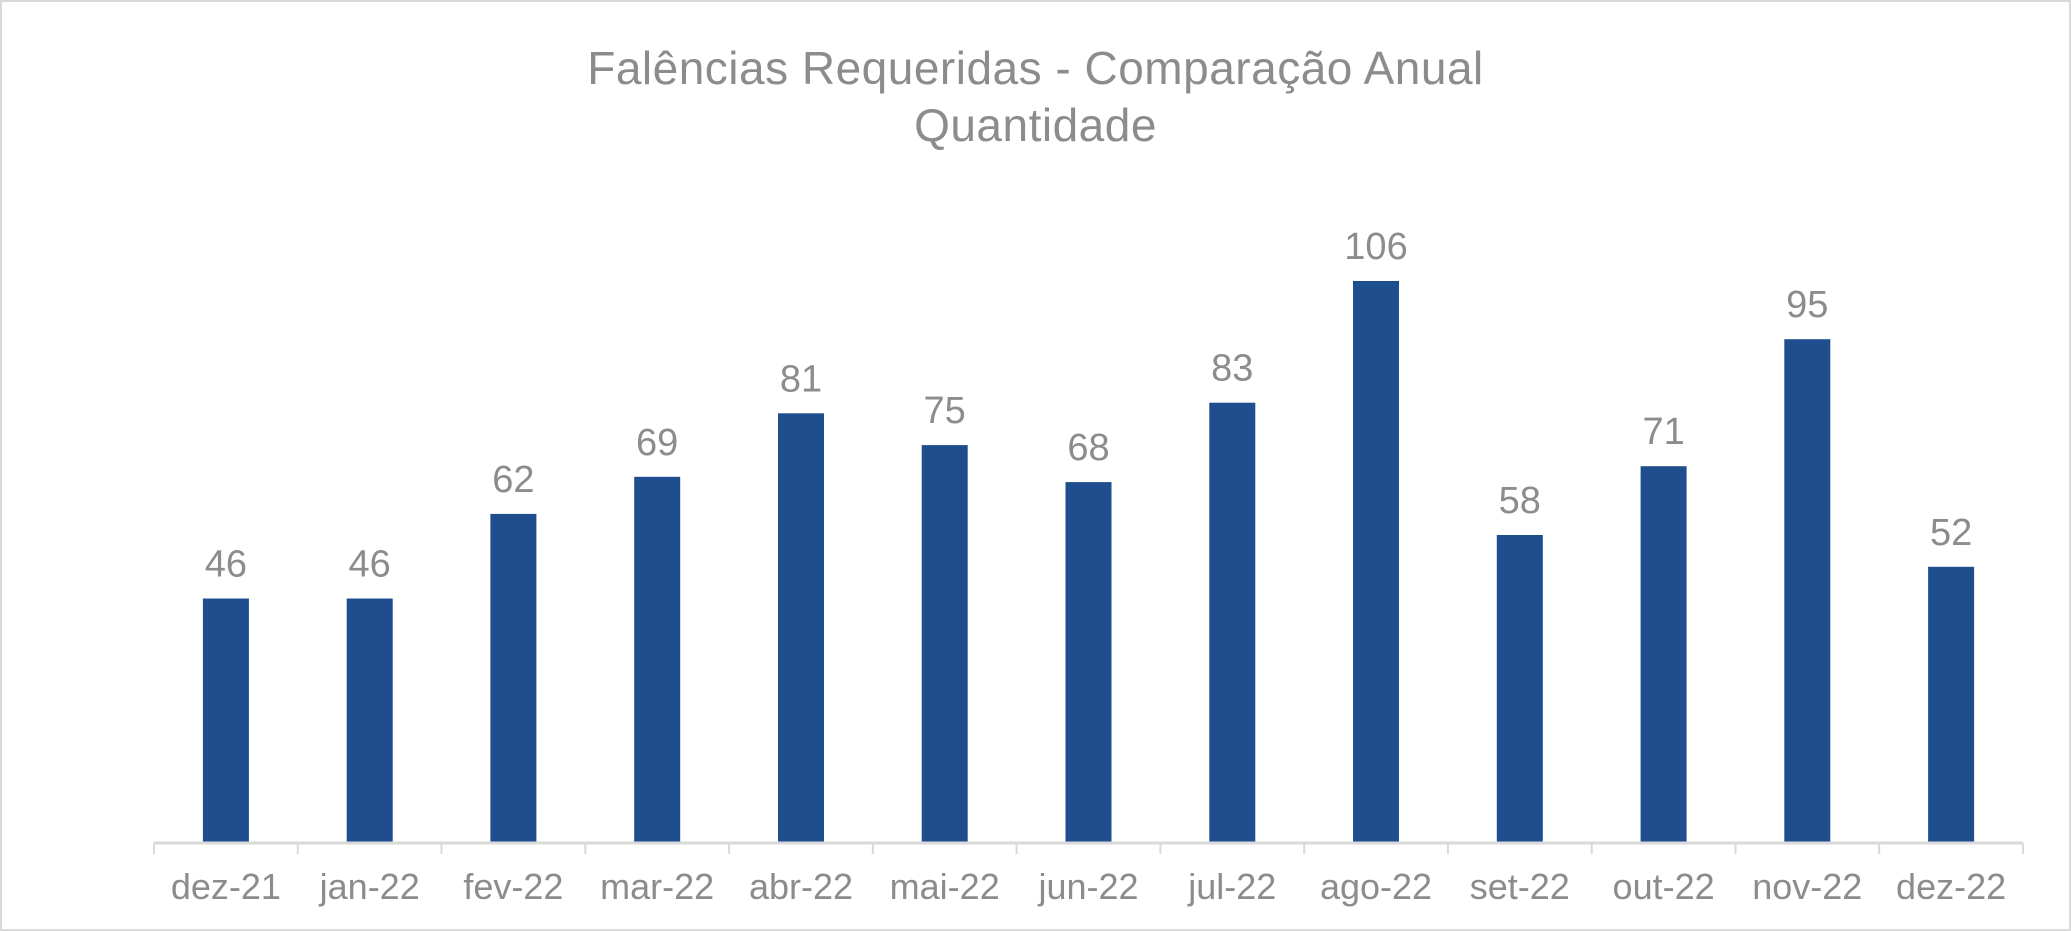  Describe the element at coordinates (657, 886) in the screenshot. I see `x-tick-label-mar-22: mar-22` at that location.